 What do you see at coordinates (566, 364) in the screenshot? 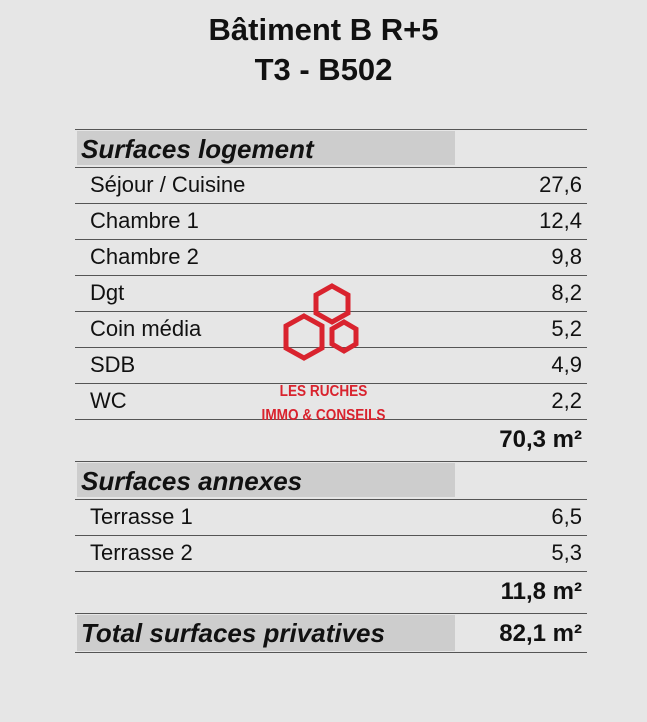
I see `row-value: 4,9` at bounding box center [566, 364].